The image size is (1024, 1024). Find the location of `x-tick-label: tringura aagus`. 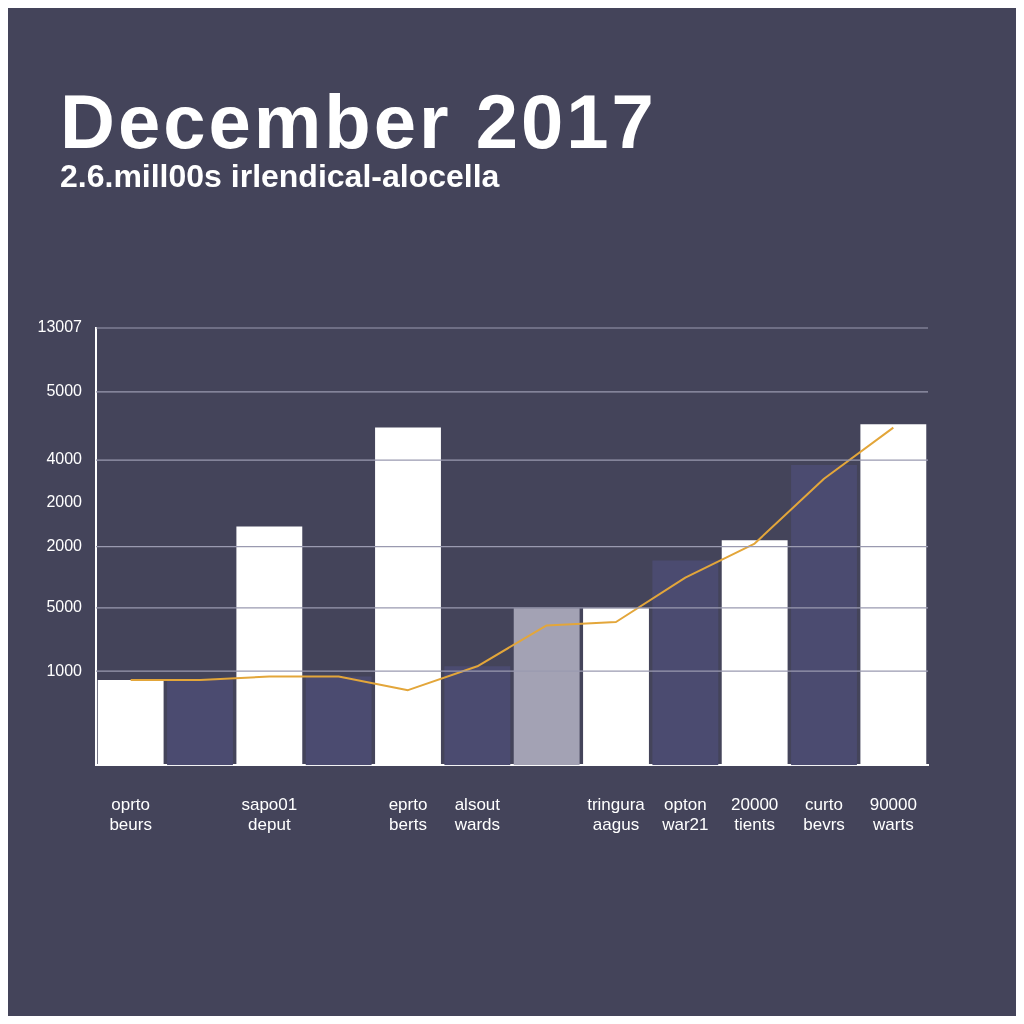

x-tick-label: tringura aagus is located at coordinates (616, 815).